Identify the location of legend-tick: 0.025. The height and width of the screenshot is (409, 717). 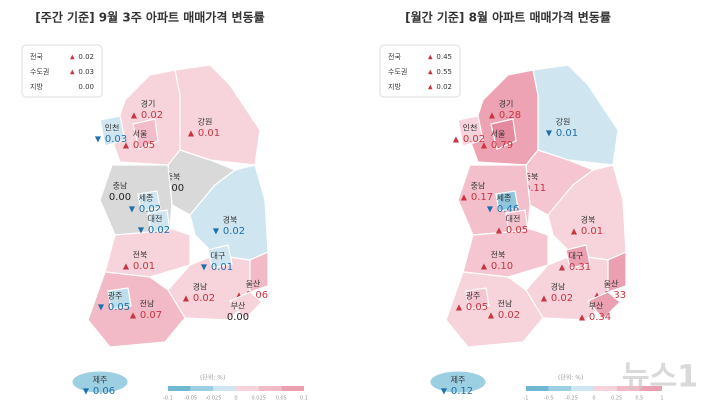
(259, 399).